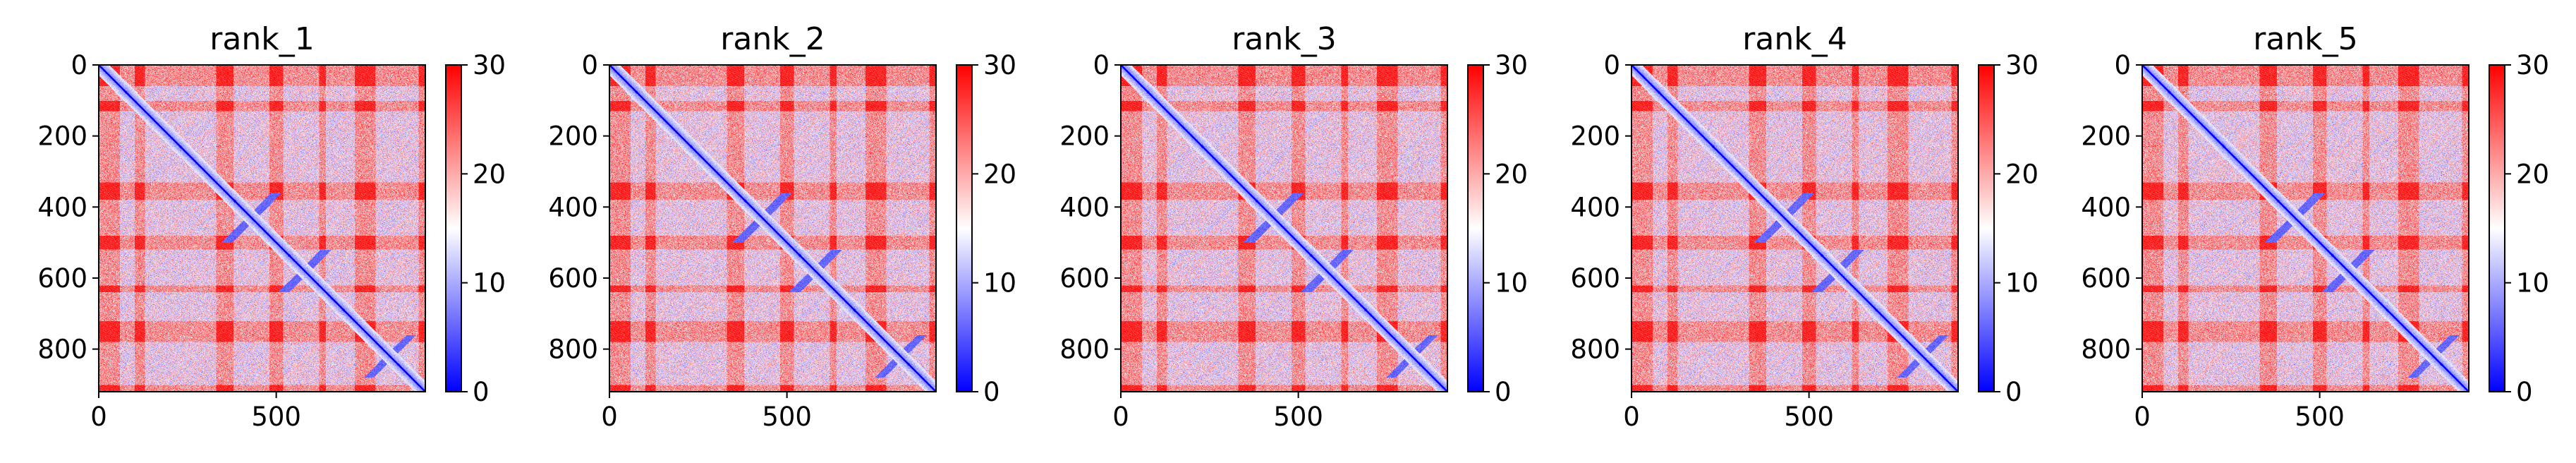 The height and width of the screenshot is (463, 2576). What do you see at coordinates (261, 39) in the screenshot?
I see `panel-title: rank_1` at bounding box center [261, 39].